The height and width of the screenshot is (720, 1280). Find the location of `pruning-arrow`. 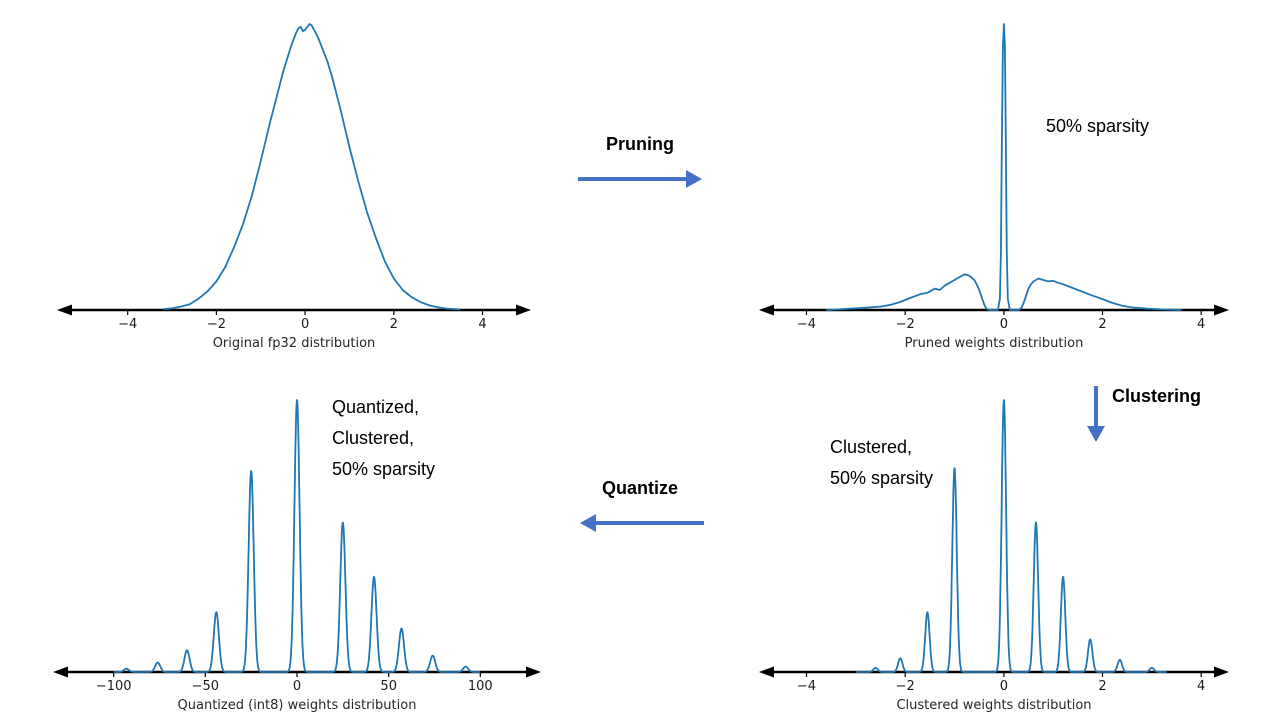

pruning-arrow is located at coordinates (640, 179).